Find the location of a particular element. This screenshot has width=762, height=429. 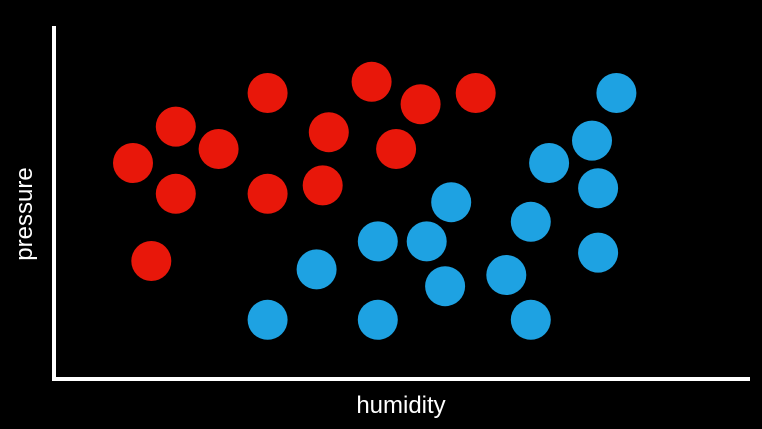

y-axis-label: pressure is located at coordinates (24, 213).